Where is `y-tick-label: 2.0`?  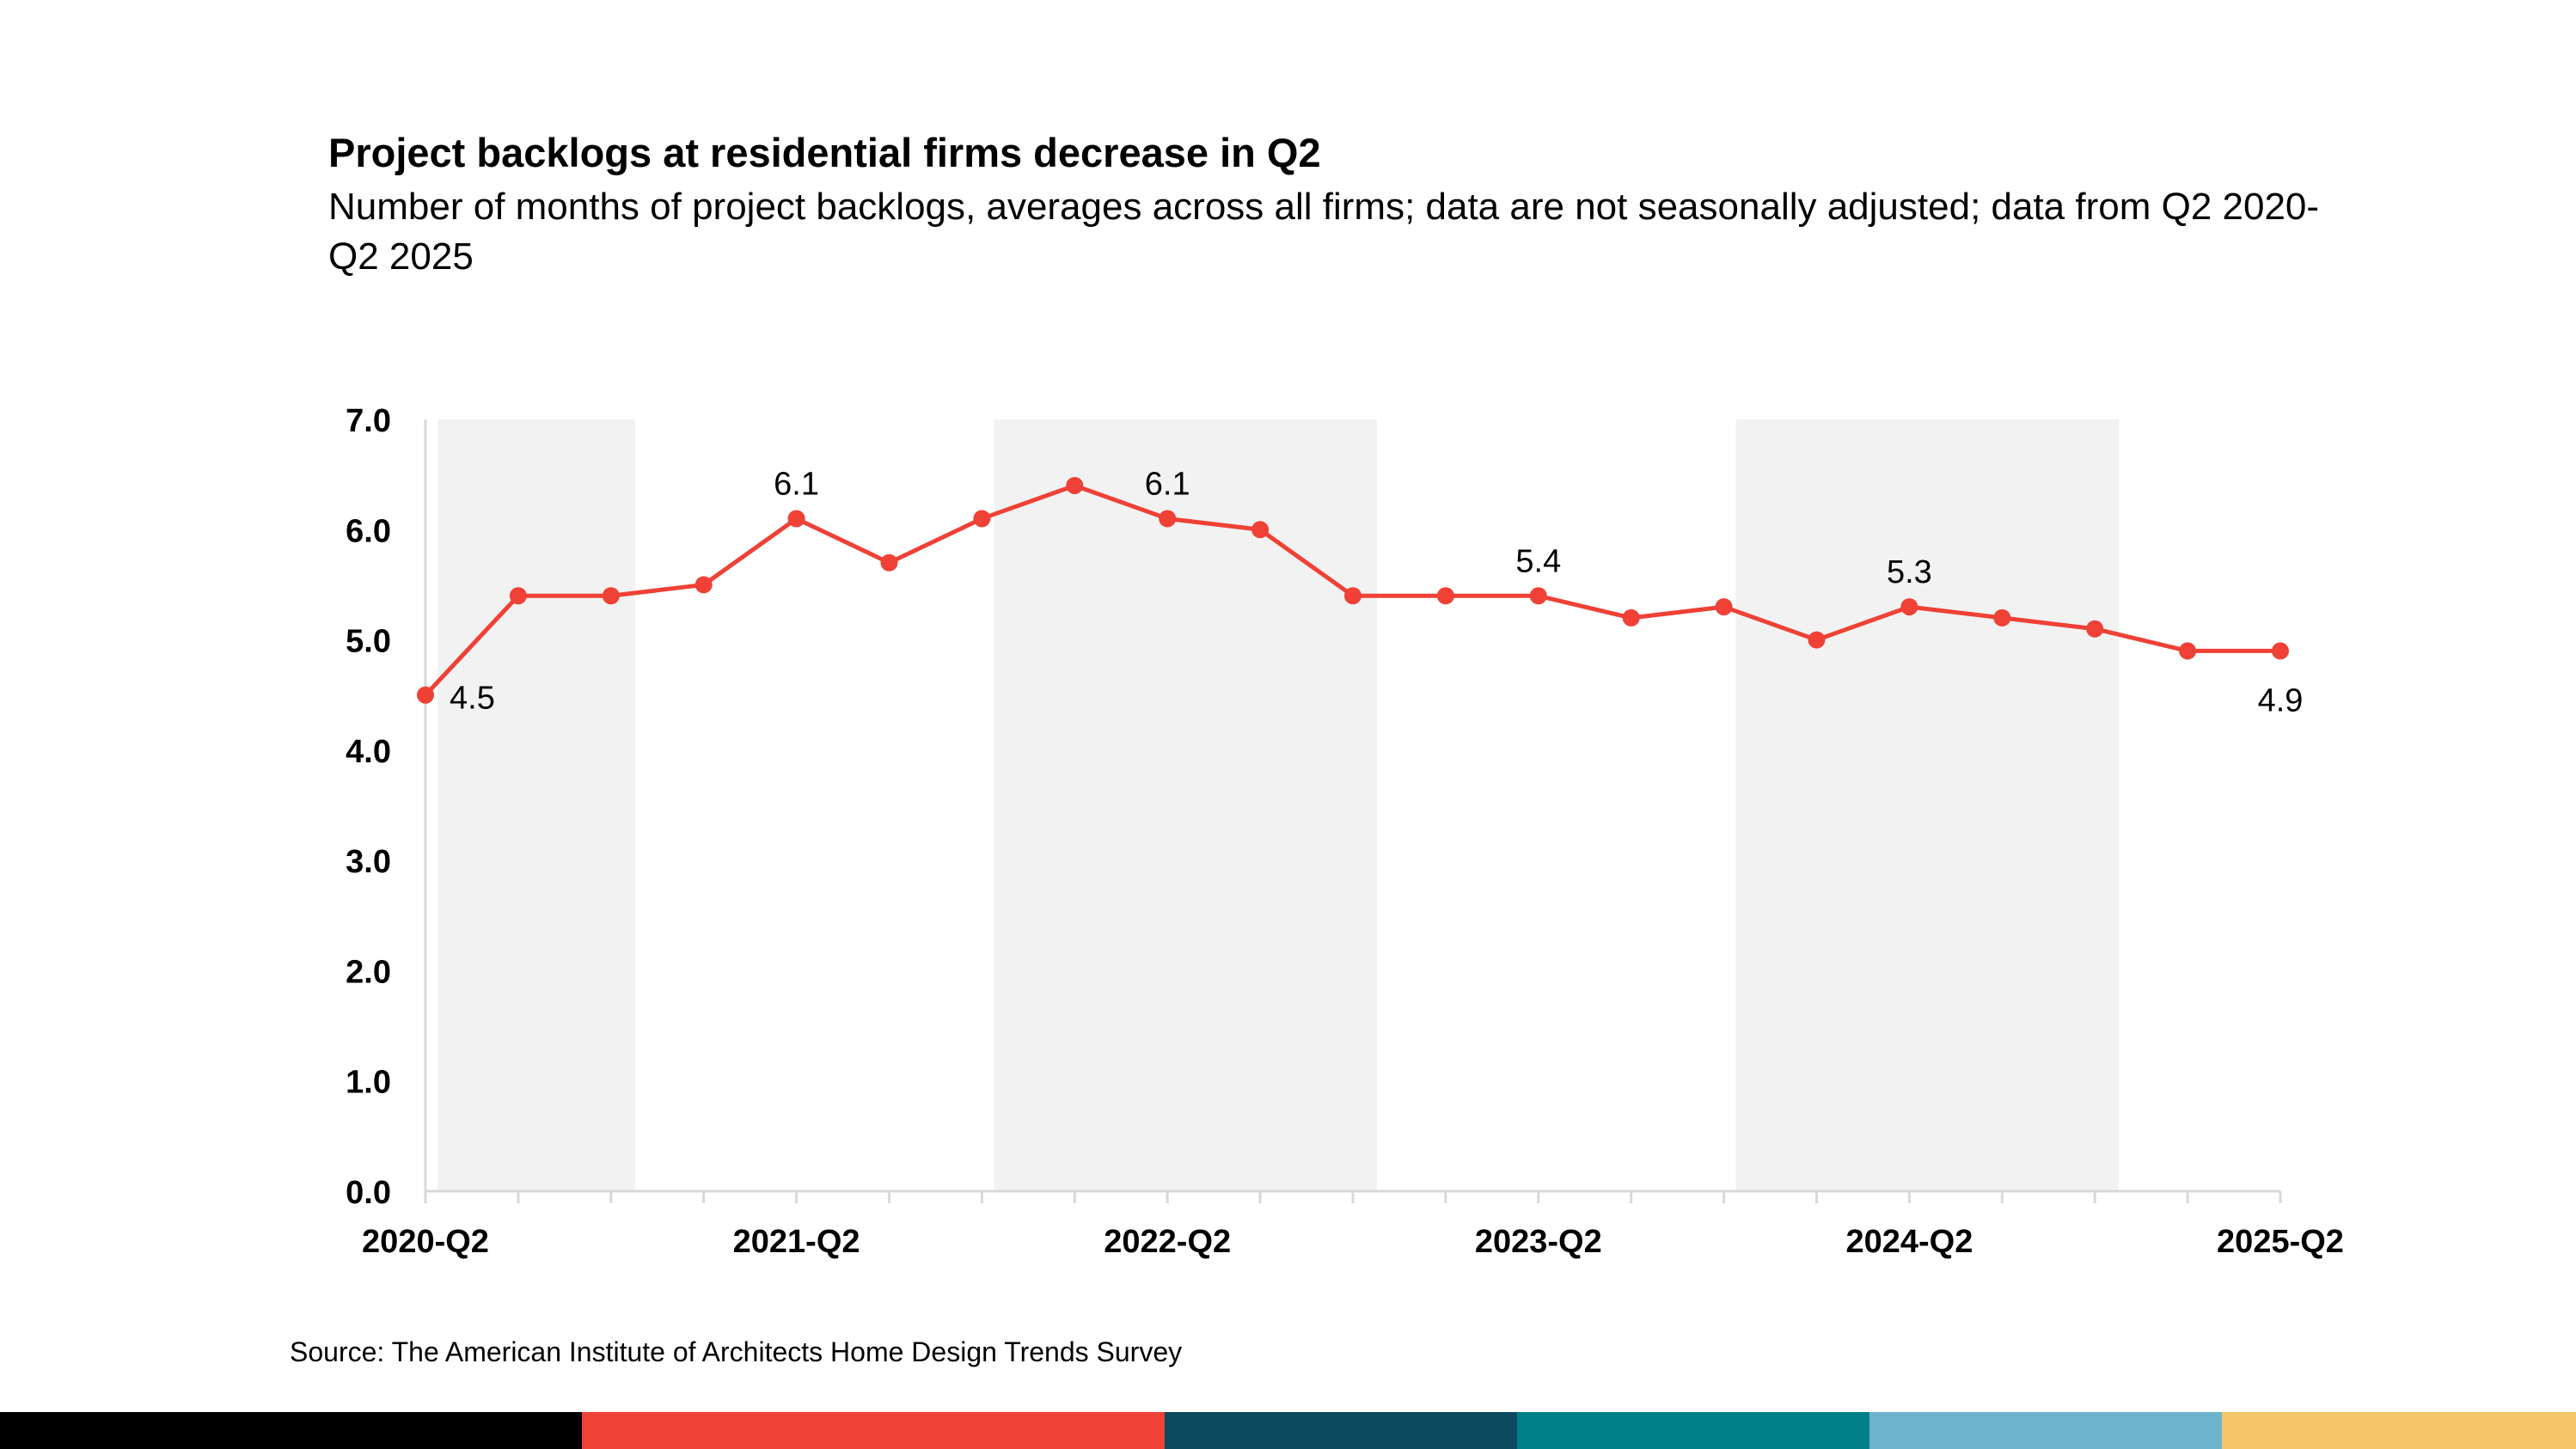
y-tick-label: 2.0 is located at coordinates (368, 972).